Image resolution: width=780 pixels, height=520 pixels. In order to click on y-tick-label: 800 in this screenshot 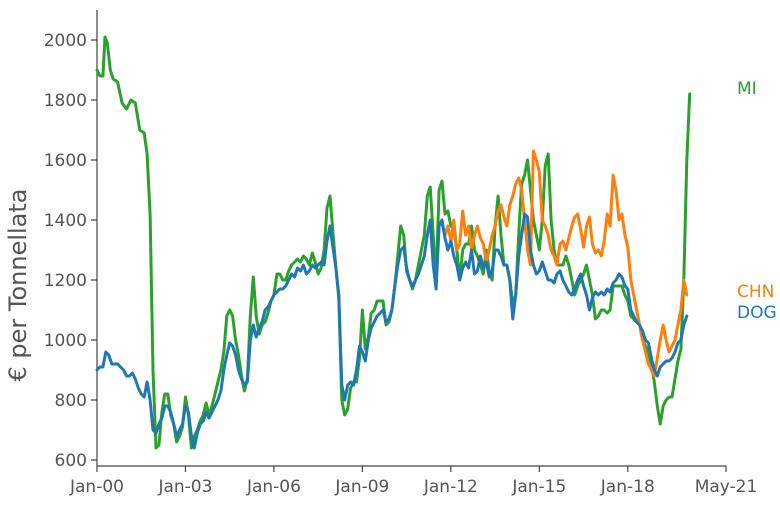, I will do `click(71, 401)`.